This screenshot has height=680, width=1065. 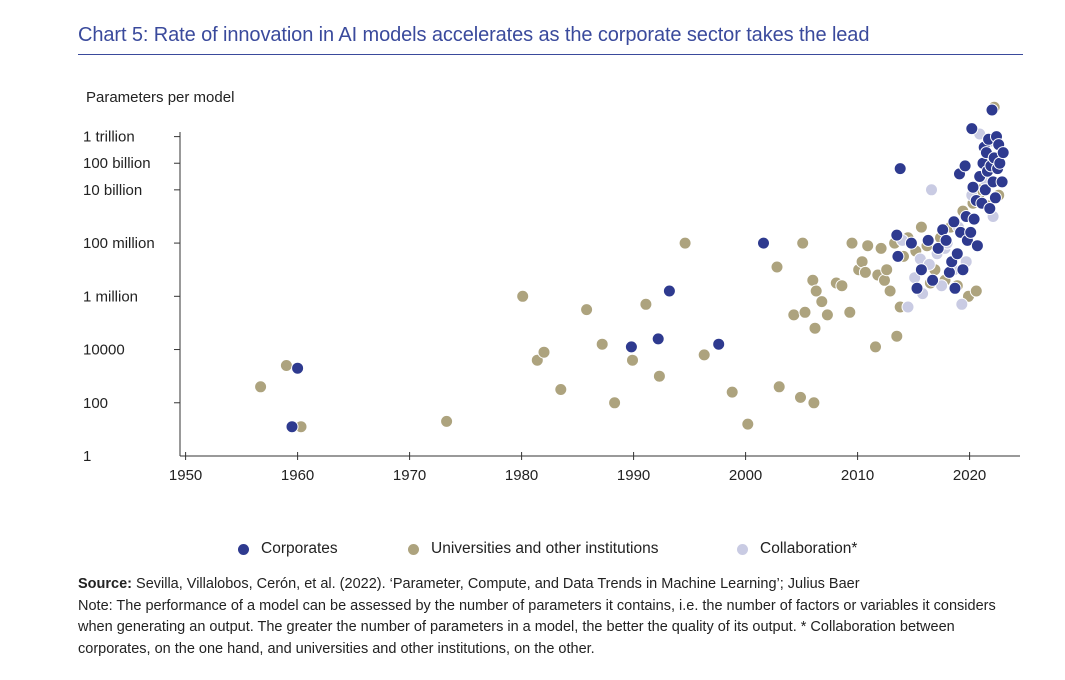 What do you see at coordinates (87, 456) in the screenshot?
I see `y-tick-label: 1` at bounding box center [87, 456].